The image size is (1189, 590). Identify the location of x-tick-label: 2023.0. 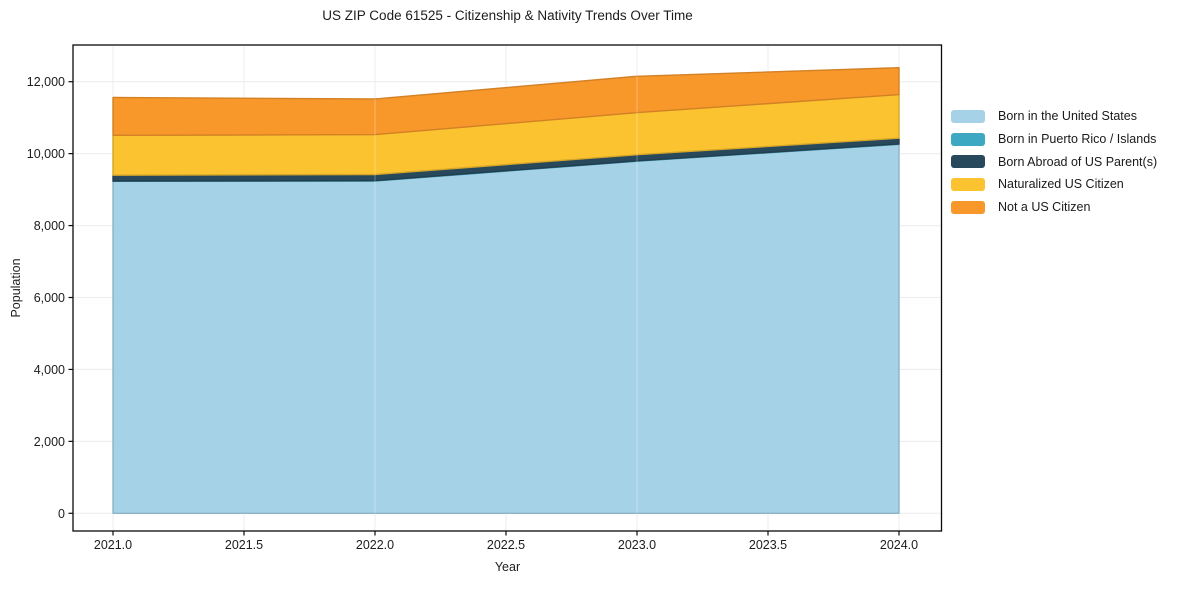
(637, 545).